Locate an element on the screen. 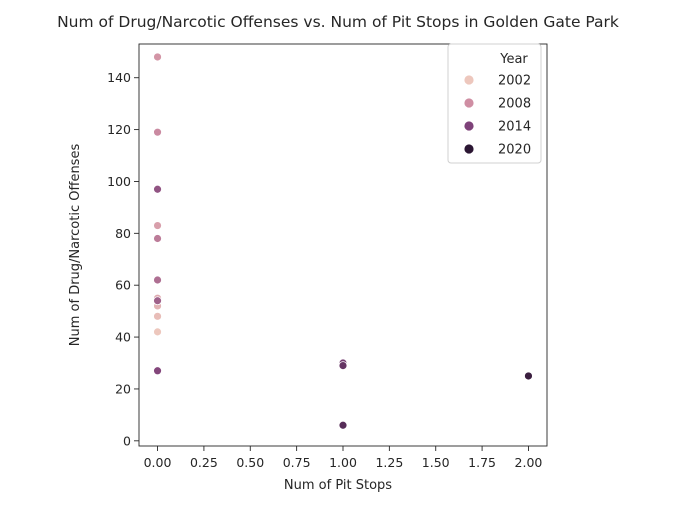  y-tick-label: 140 is located at coordinates (119, 77).